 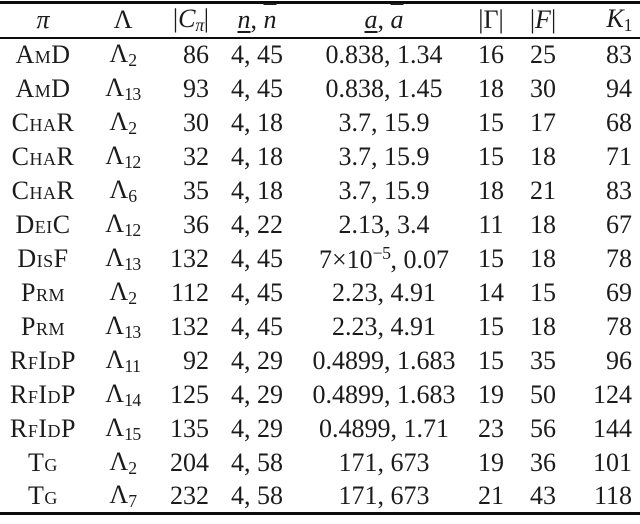 I want to click on cell-f: 43, so click(x=543, y=495).